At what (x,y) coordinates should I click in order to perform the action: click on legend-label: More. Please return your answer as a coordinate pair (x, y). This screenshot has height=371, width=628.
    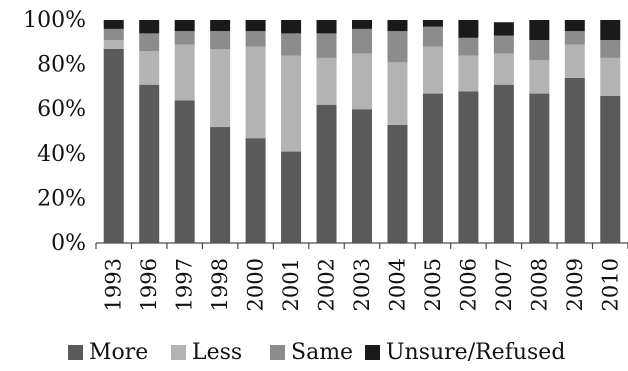
    Looking at the image, I should click on (118, 352).